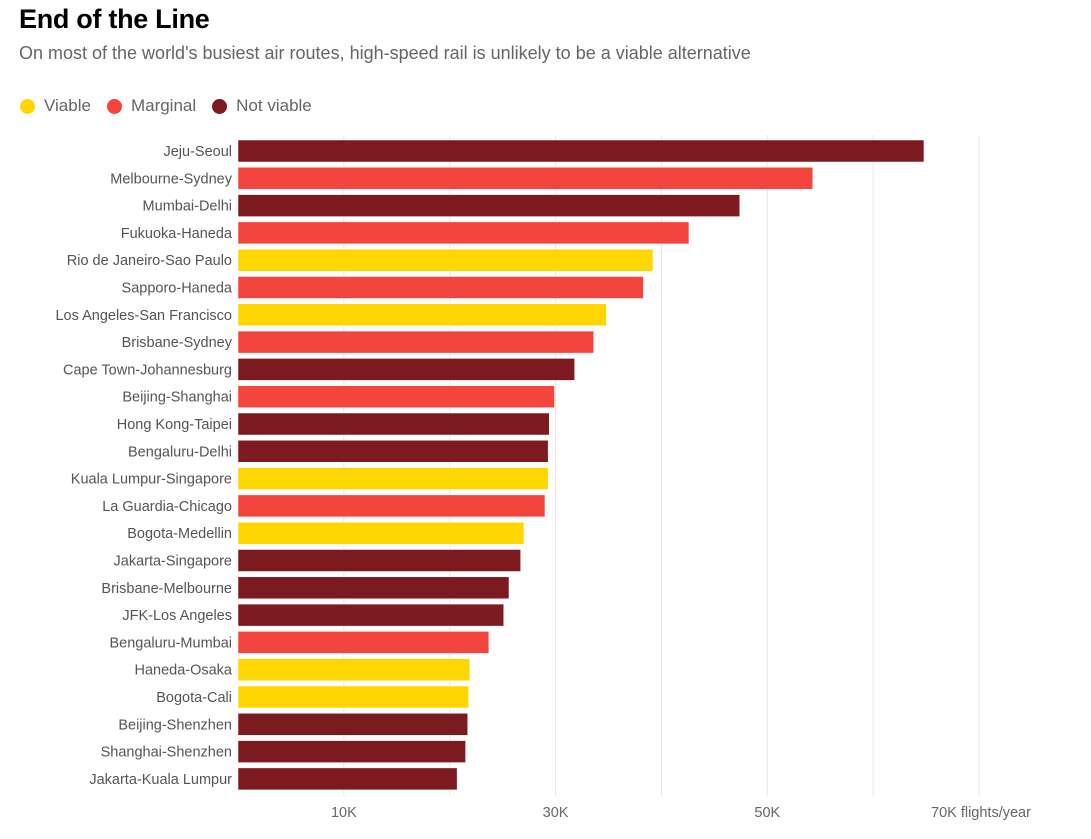 The image size is (1091, 839). What do you see at coordinates (177, 343) in the screenshot?
I see `category-label: Brisbane-Sydney` at bounding box center [177, 343].